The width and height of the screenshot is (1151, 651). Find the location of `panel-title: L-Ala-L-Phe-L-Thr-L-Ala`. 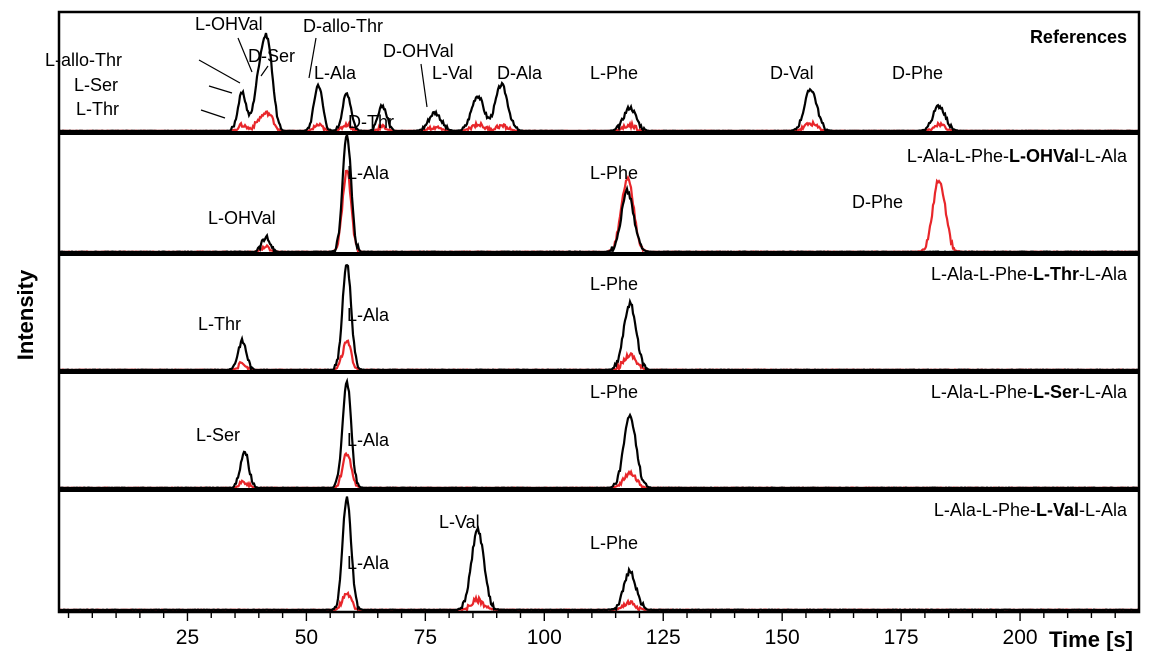

panel-title: L-Ala-L-Phe-L-Thr-L-Ala is located at coordinates (1029, 274).